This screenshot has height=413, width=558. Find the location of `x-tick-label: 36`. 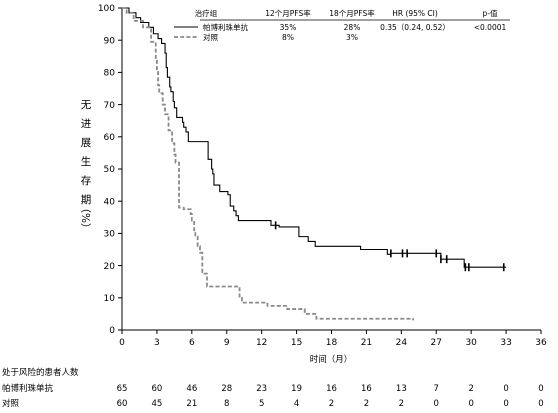

x-tick-label: 36 is located at coordinates (541, 343).